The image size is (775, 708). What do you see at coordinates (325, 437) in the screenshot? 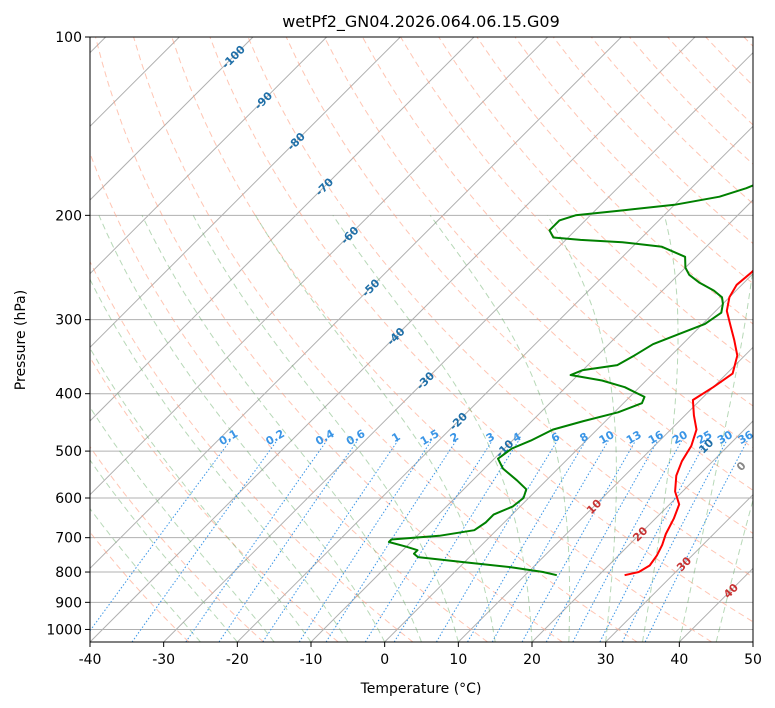
I see `mixing-ratio-label: 0.4` at bounding box center [325, 437].